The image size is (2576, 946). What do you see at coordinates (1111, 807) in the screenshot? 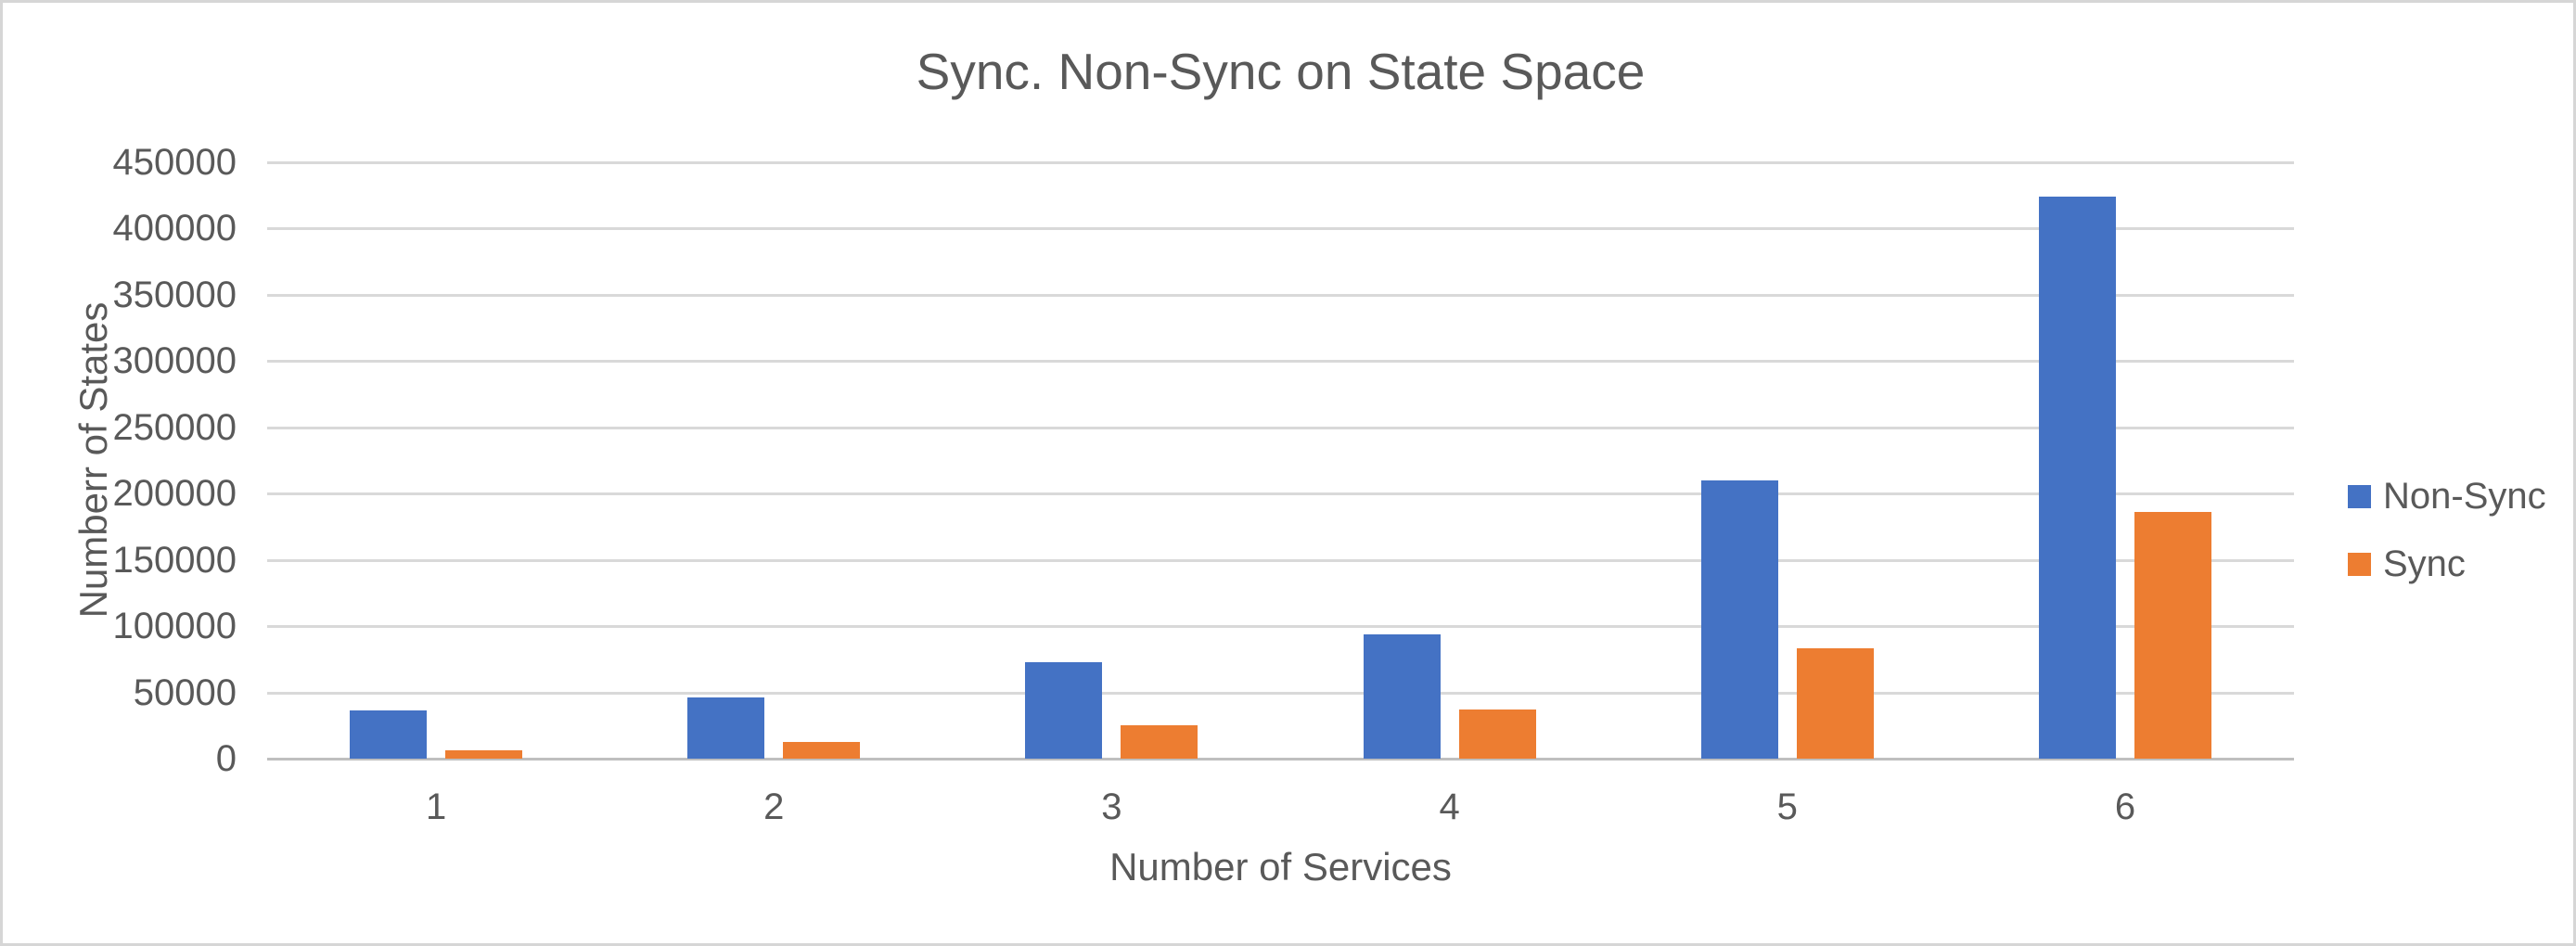
I see `x-tick-label-3: 3` at bounding box center [1111, 807].